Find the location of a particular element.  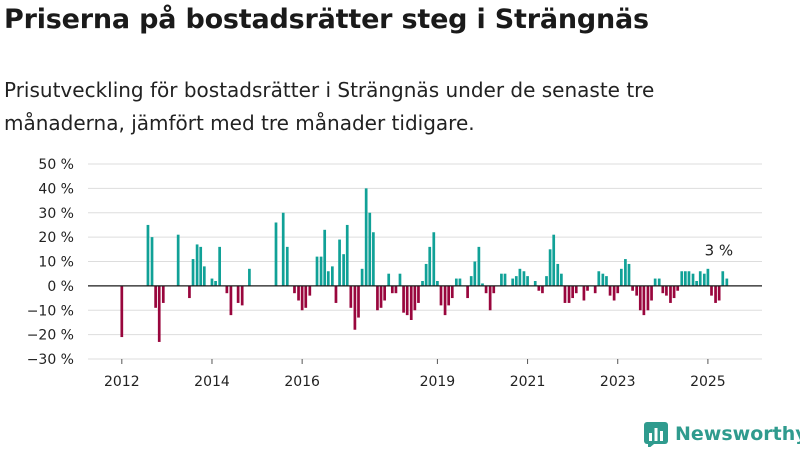

x-tick-label: 2021 is located at coordinates (528, 382).